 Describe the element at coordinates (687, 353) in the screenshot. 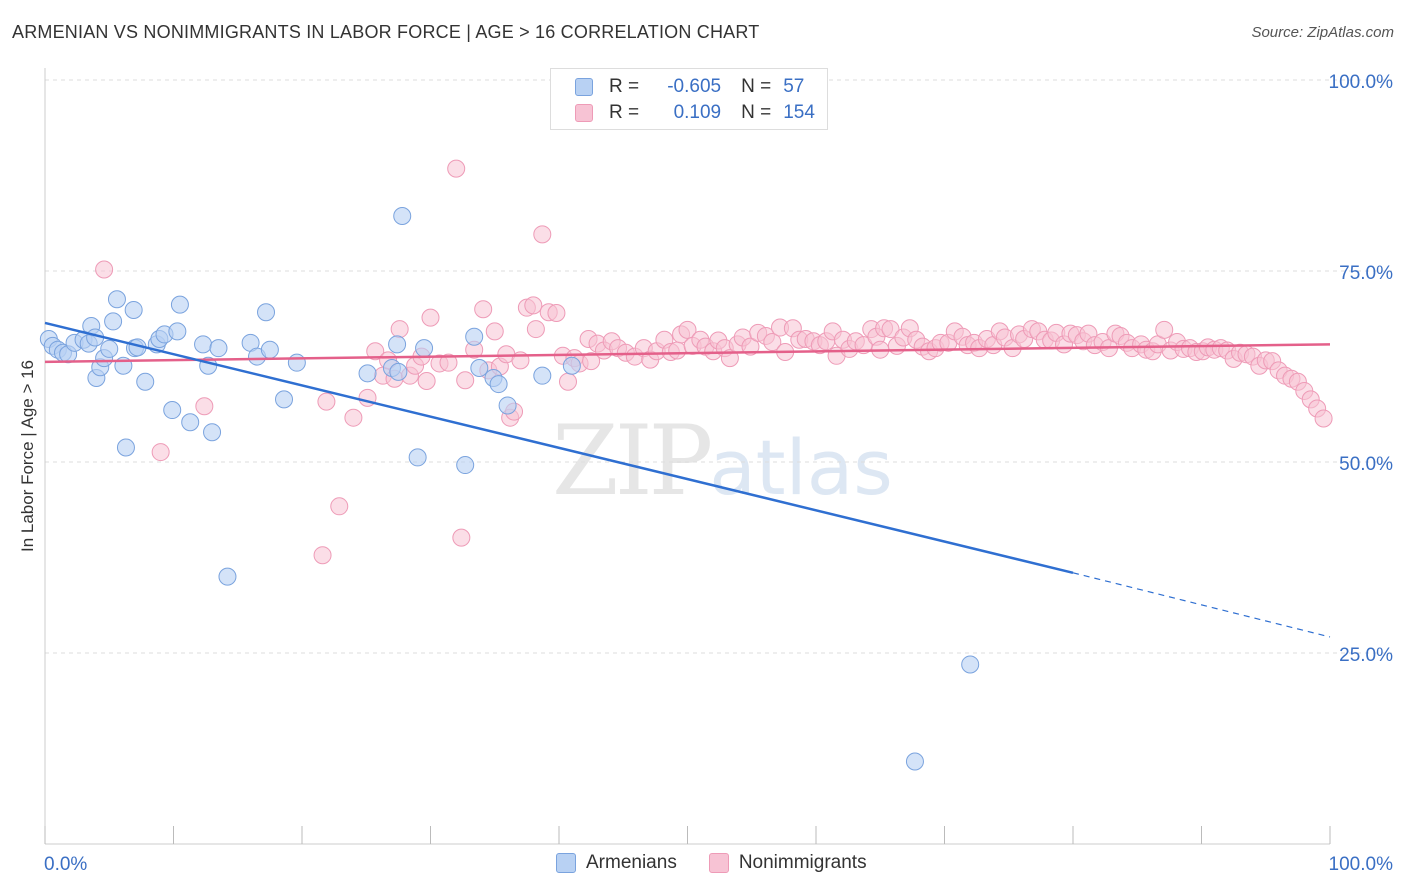

I see `nonimmigrants-trend-line` at that location.